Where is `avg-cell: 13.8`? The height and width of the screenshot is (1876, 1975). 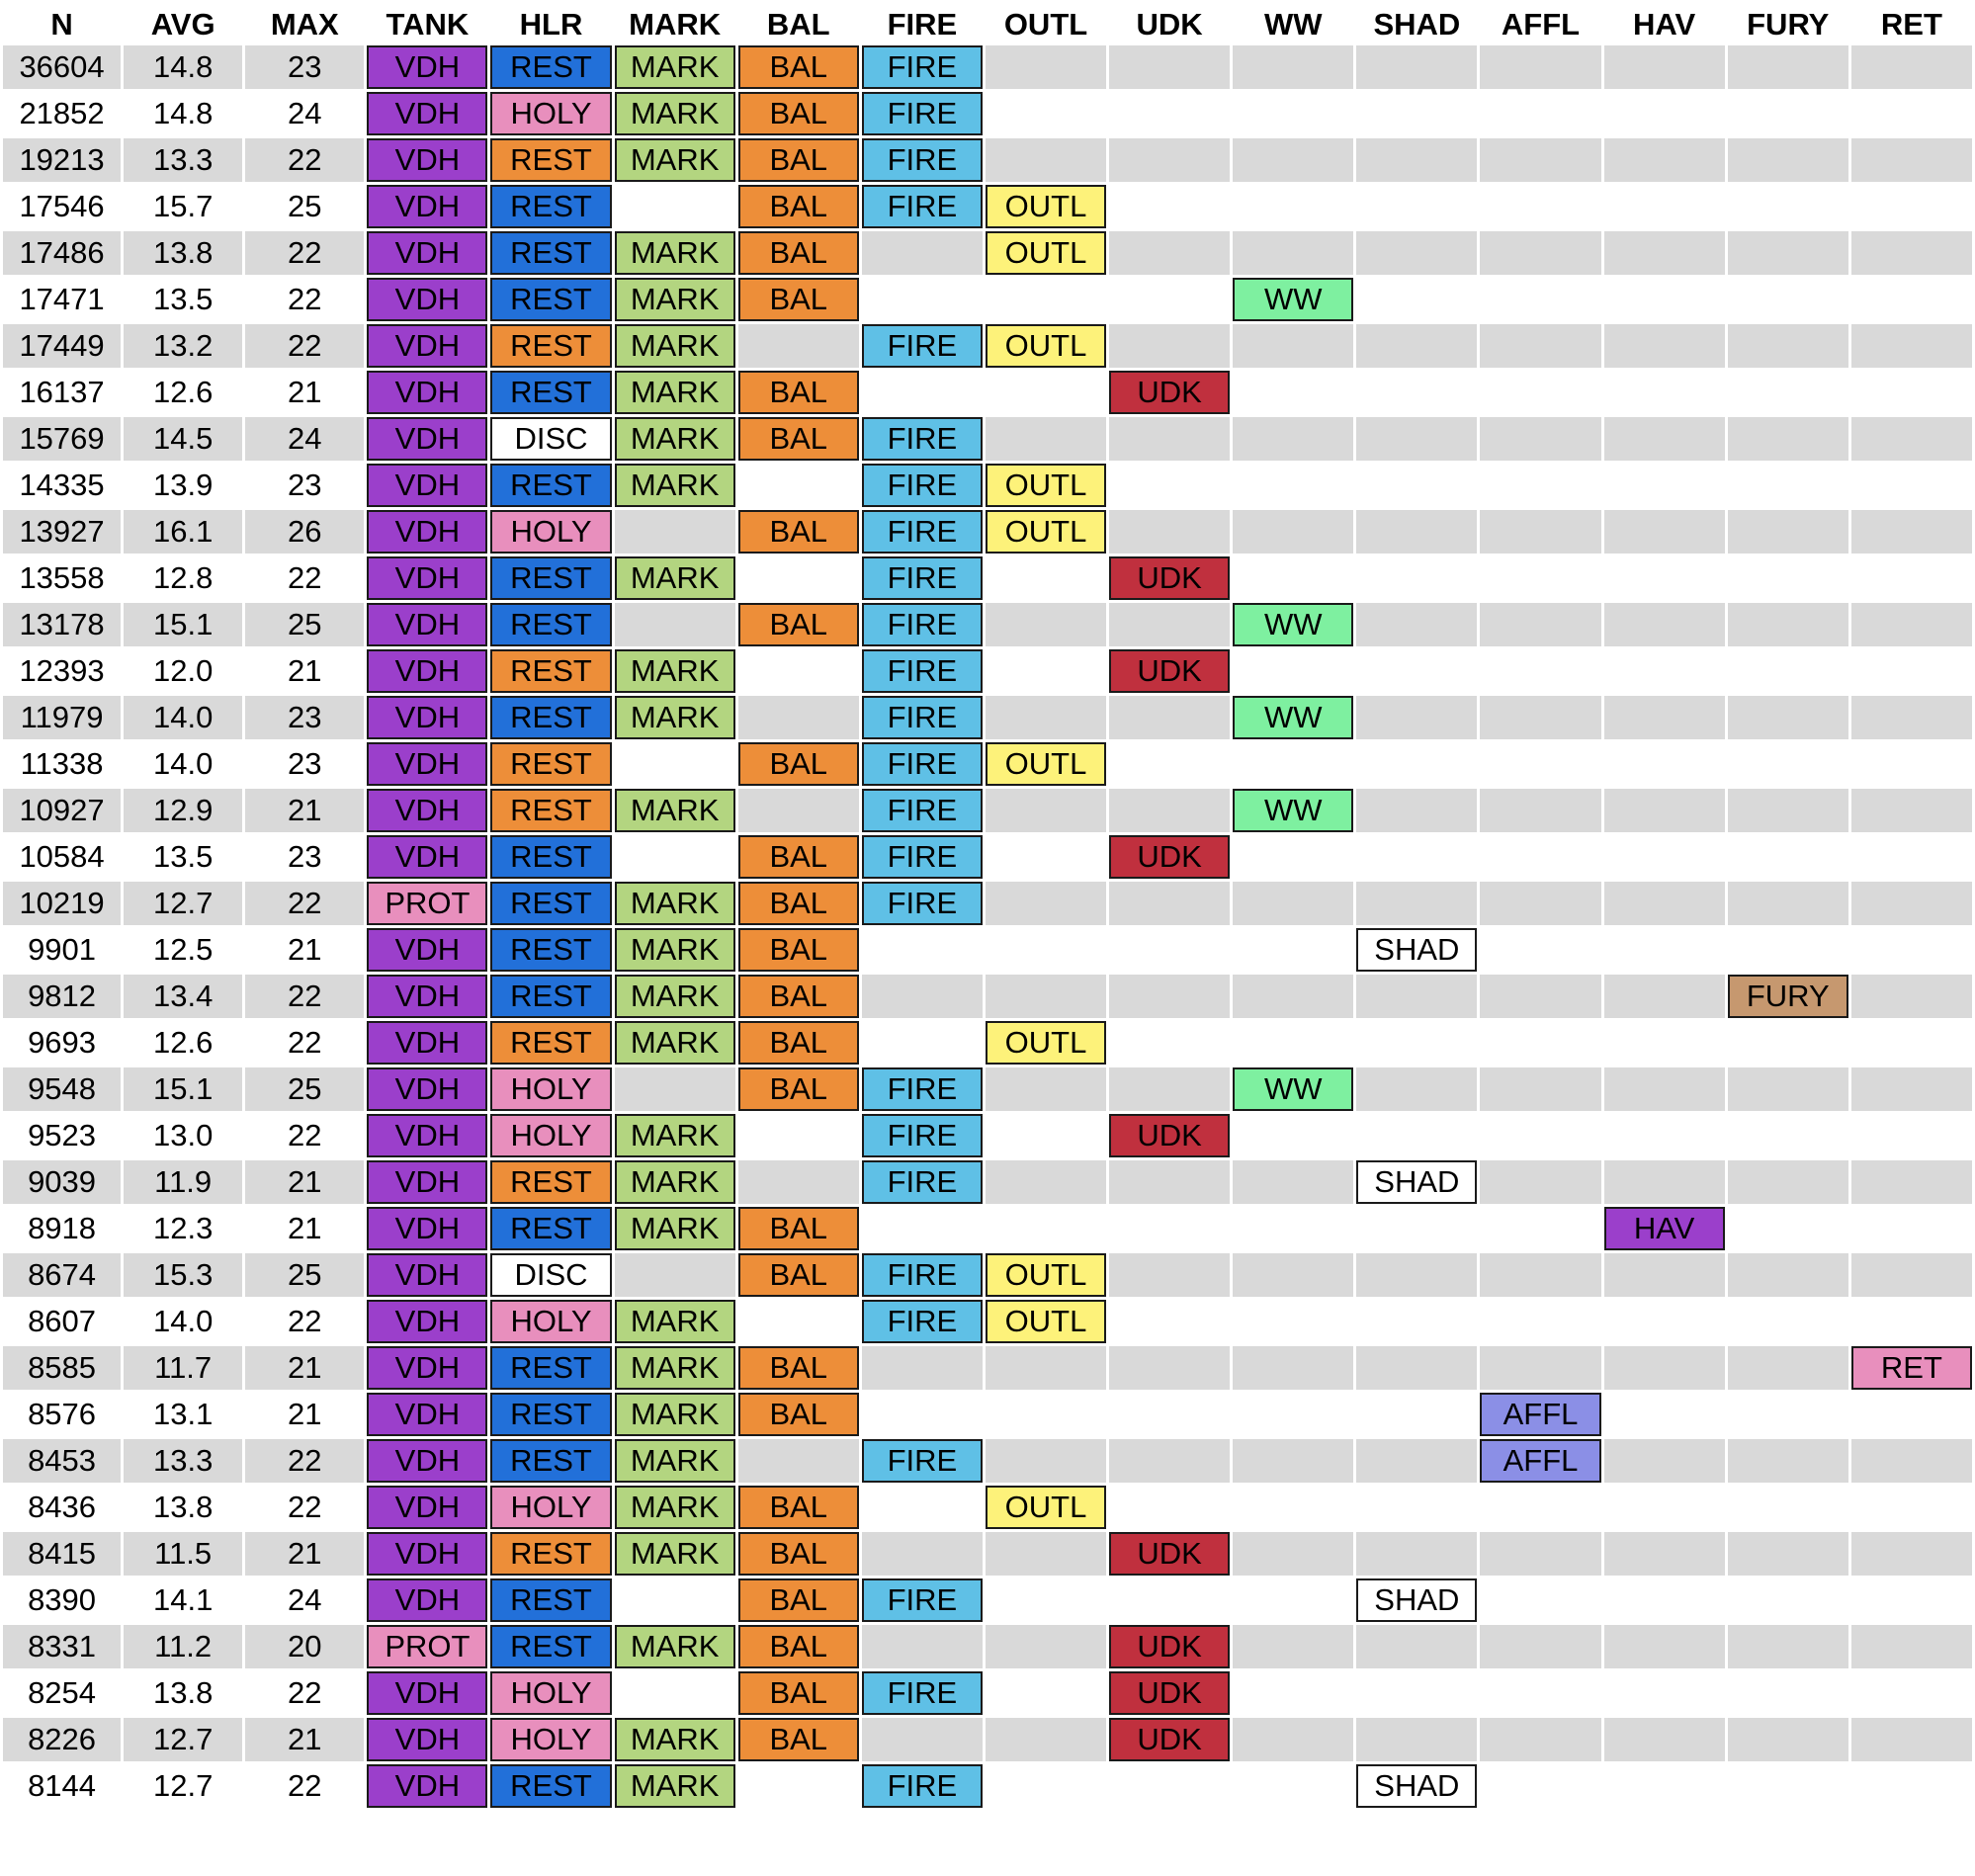 avg-cell: 13.8 is located at coordinates (183, 1507).